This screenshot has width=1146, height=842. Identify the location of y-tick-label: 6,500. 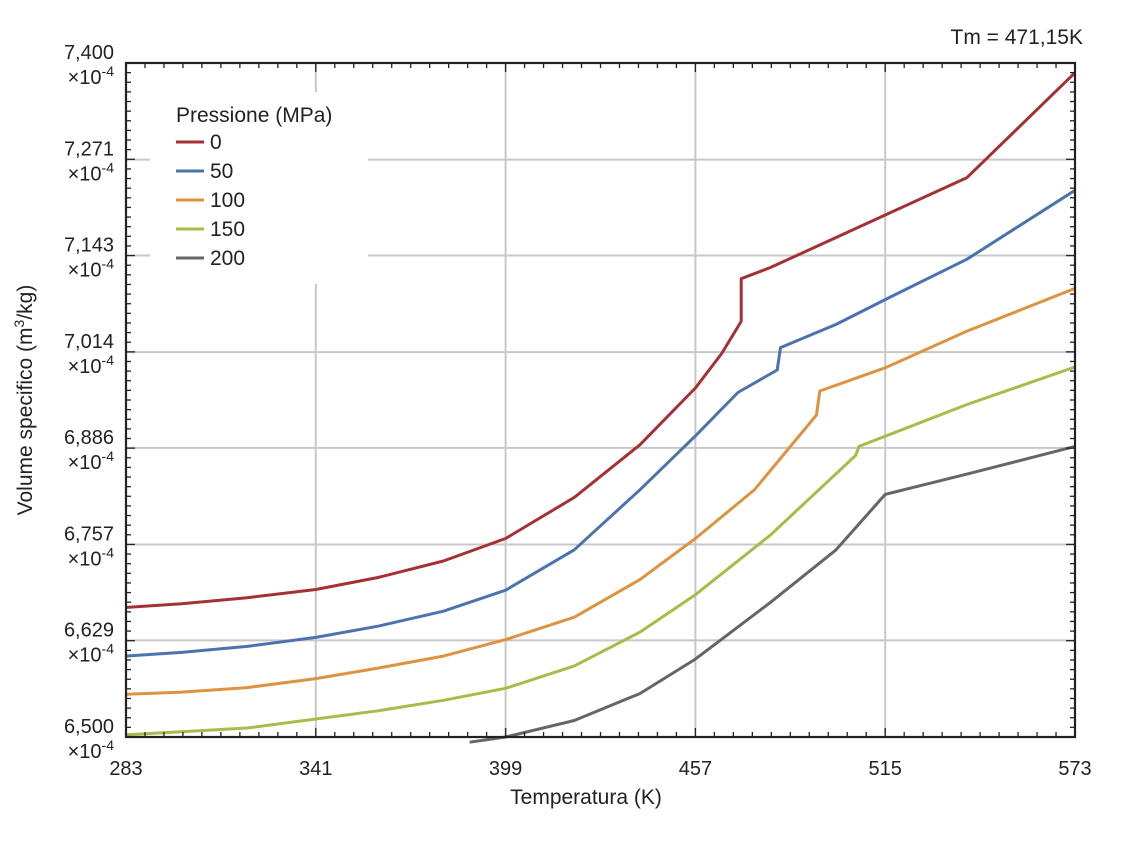
(89, 727).